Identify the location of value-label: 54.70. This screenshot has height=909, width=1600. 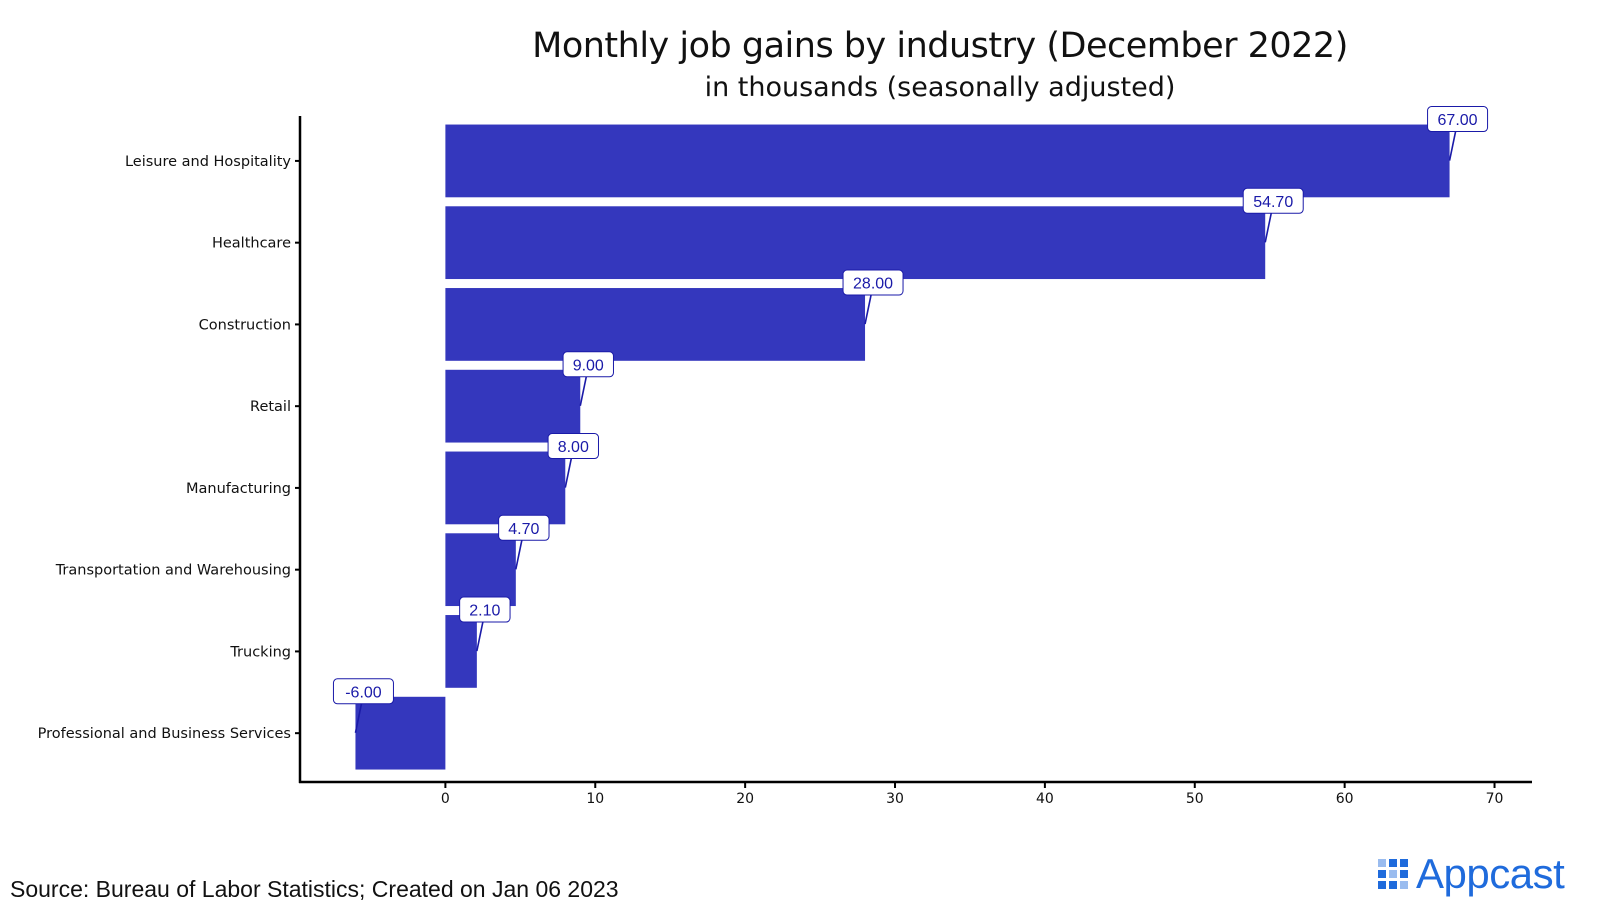
(1273, 202).